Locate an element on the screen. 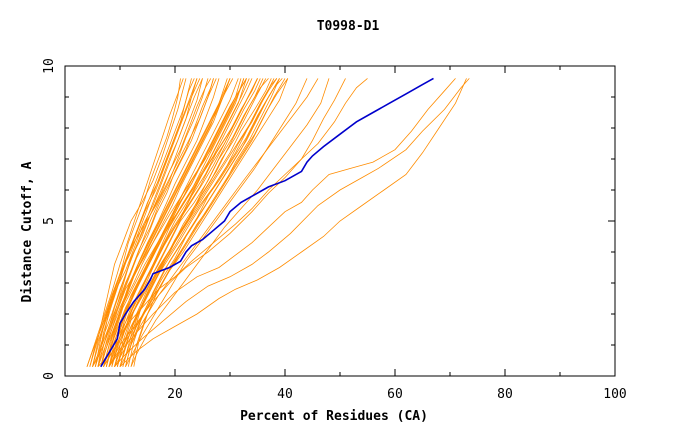 The width and height of the screenshot is (680, 440). x-tick-label: 60 is located at coordinates (395, 394).